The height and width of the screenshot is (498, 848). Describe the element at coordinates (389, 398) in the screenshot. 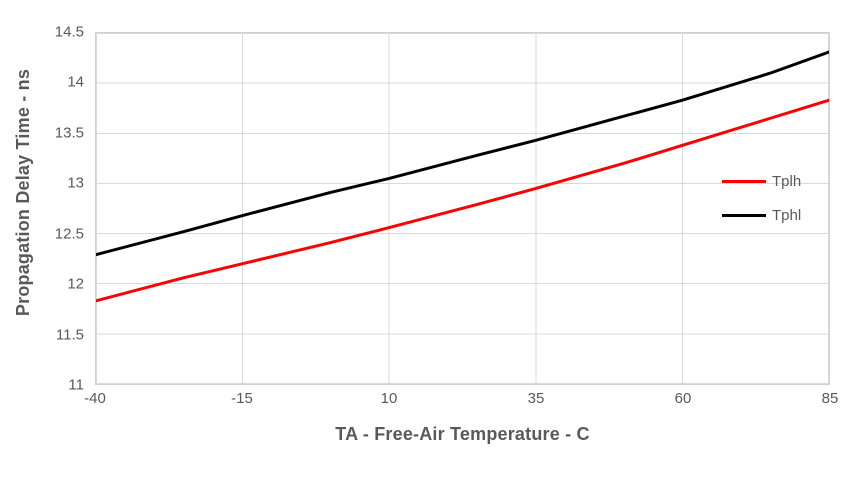

I see `x-axis-tick-label: 10` at that location.